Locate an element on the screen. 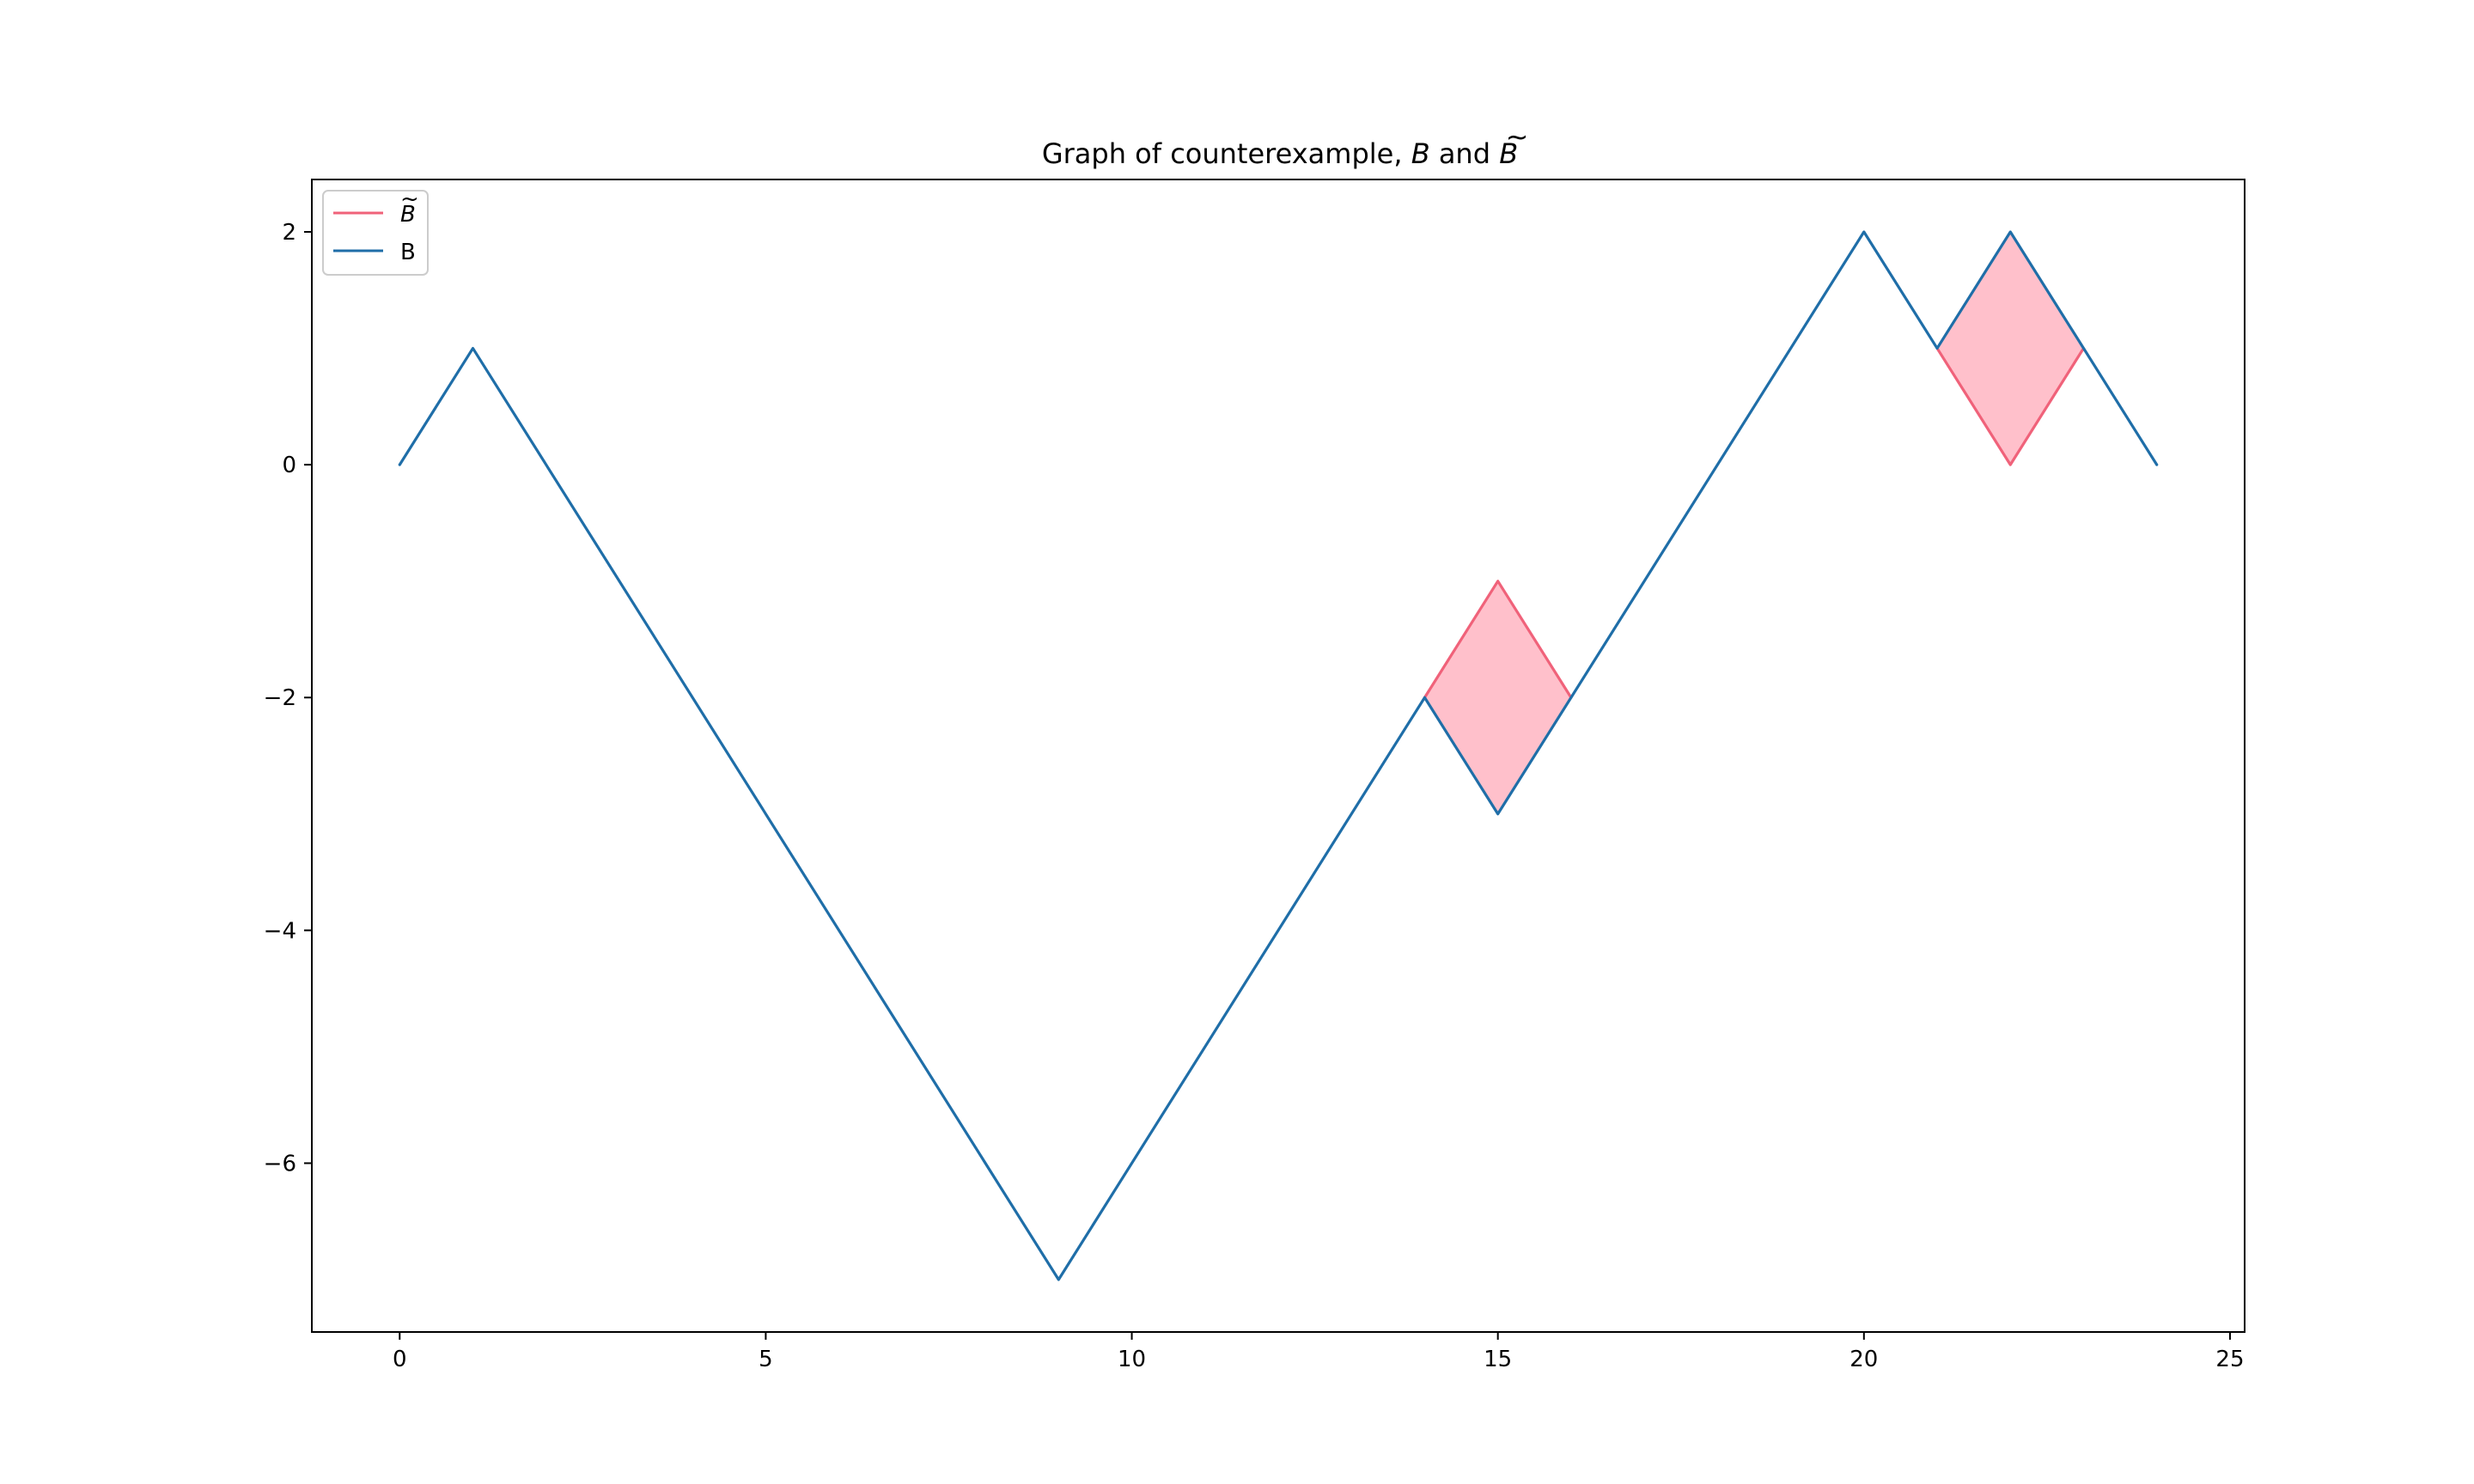 The image size is (2474, 1484). x-tick-label: 10 is located at coordinates (1132, 1359).